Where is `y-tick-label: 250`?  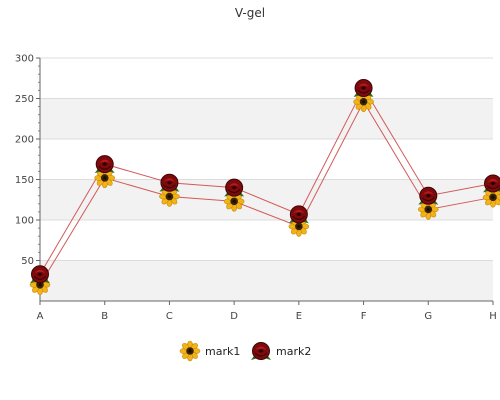
y-tick-label: 250 is located at coordinates (24, 99).